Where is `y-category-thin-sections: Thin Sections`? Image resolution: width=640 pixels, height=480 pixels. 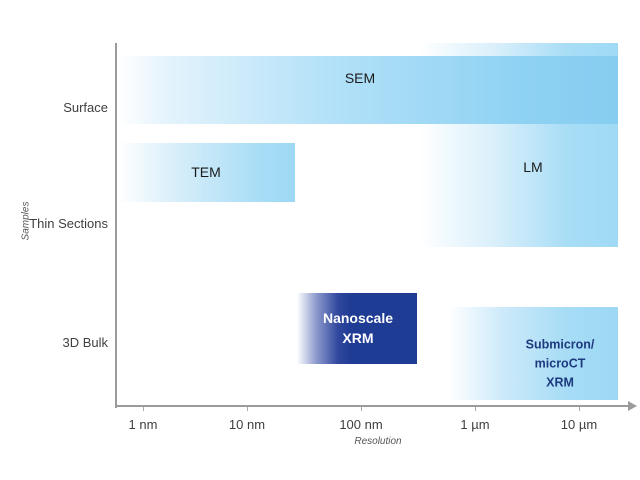
y-category-thin-sections: Thin Sections is located at coordinates (68, 223).